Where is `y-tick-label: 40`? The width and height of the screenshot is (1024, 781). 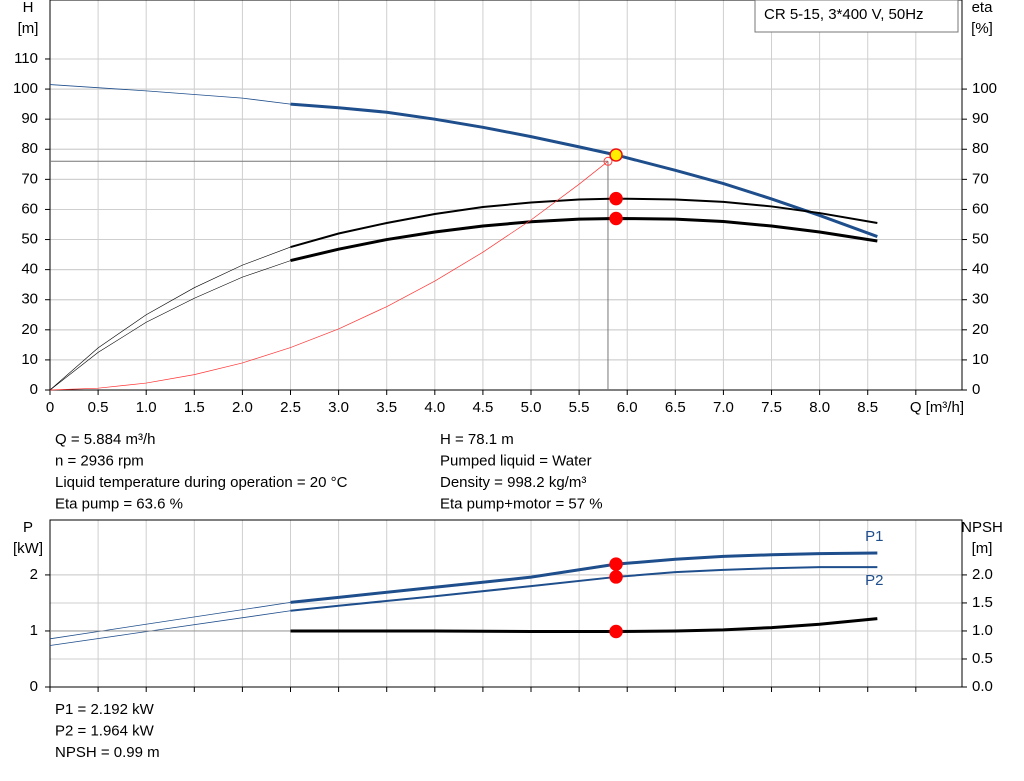
y-tick-label: 40 is located at coordinates (29, 269).